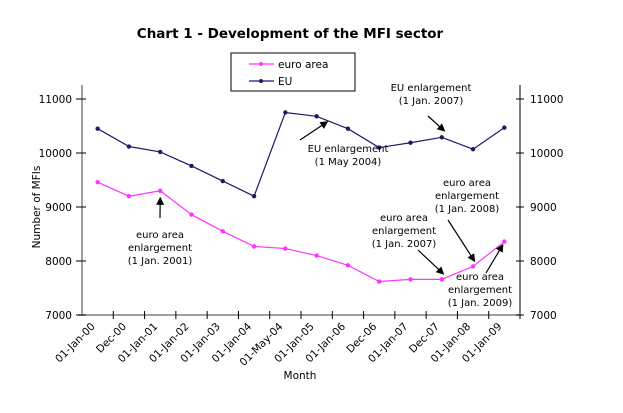 This screenshot has height=413, width=623. Describe the element at coordinates (300, 376) in the screenshot. I see `x-axis-title: Month` at that location.